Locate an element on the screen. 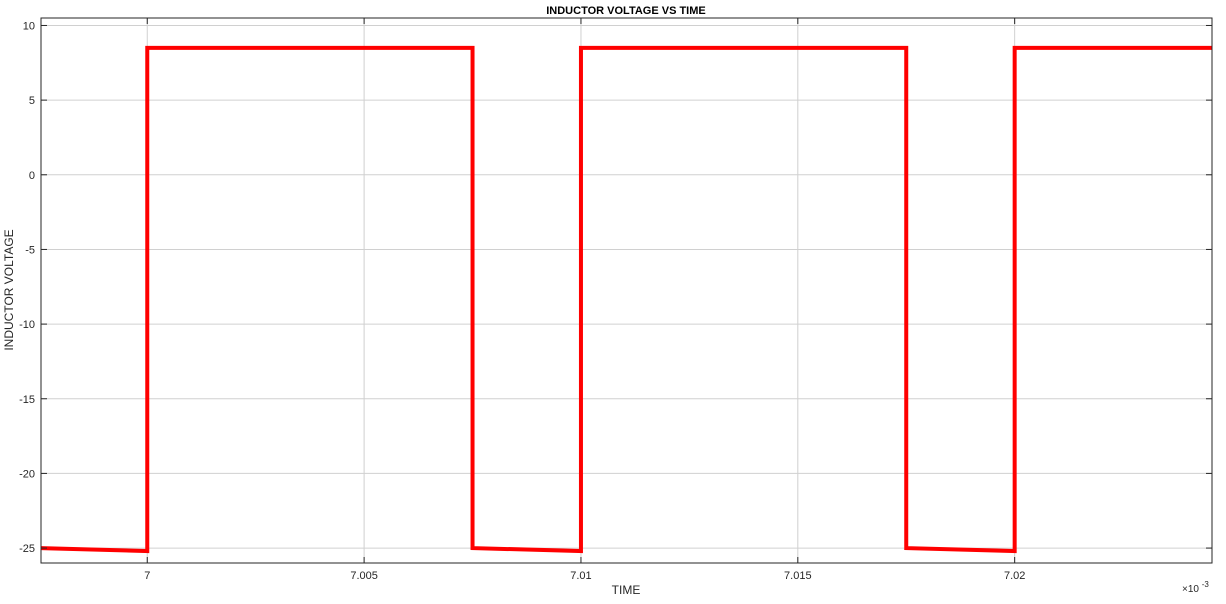  y-tick-label: -20 is located at coordinates (27, 474).